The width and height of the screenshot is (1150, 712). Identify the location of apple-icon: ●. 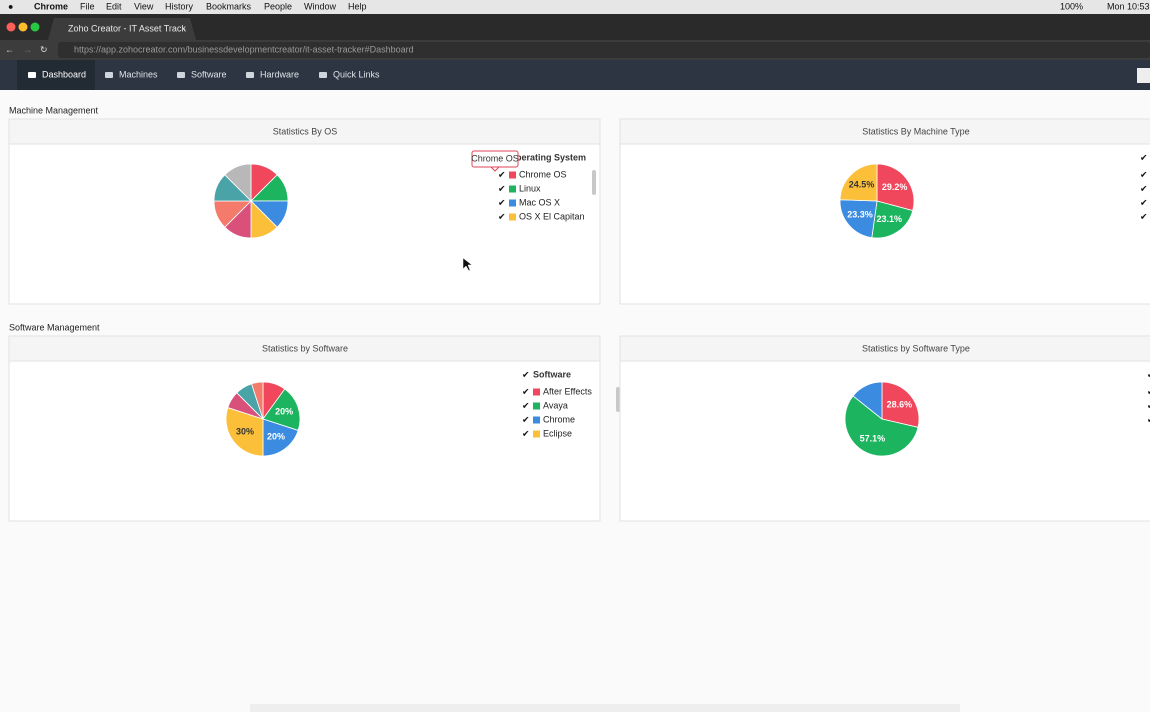
(10, 6).